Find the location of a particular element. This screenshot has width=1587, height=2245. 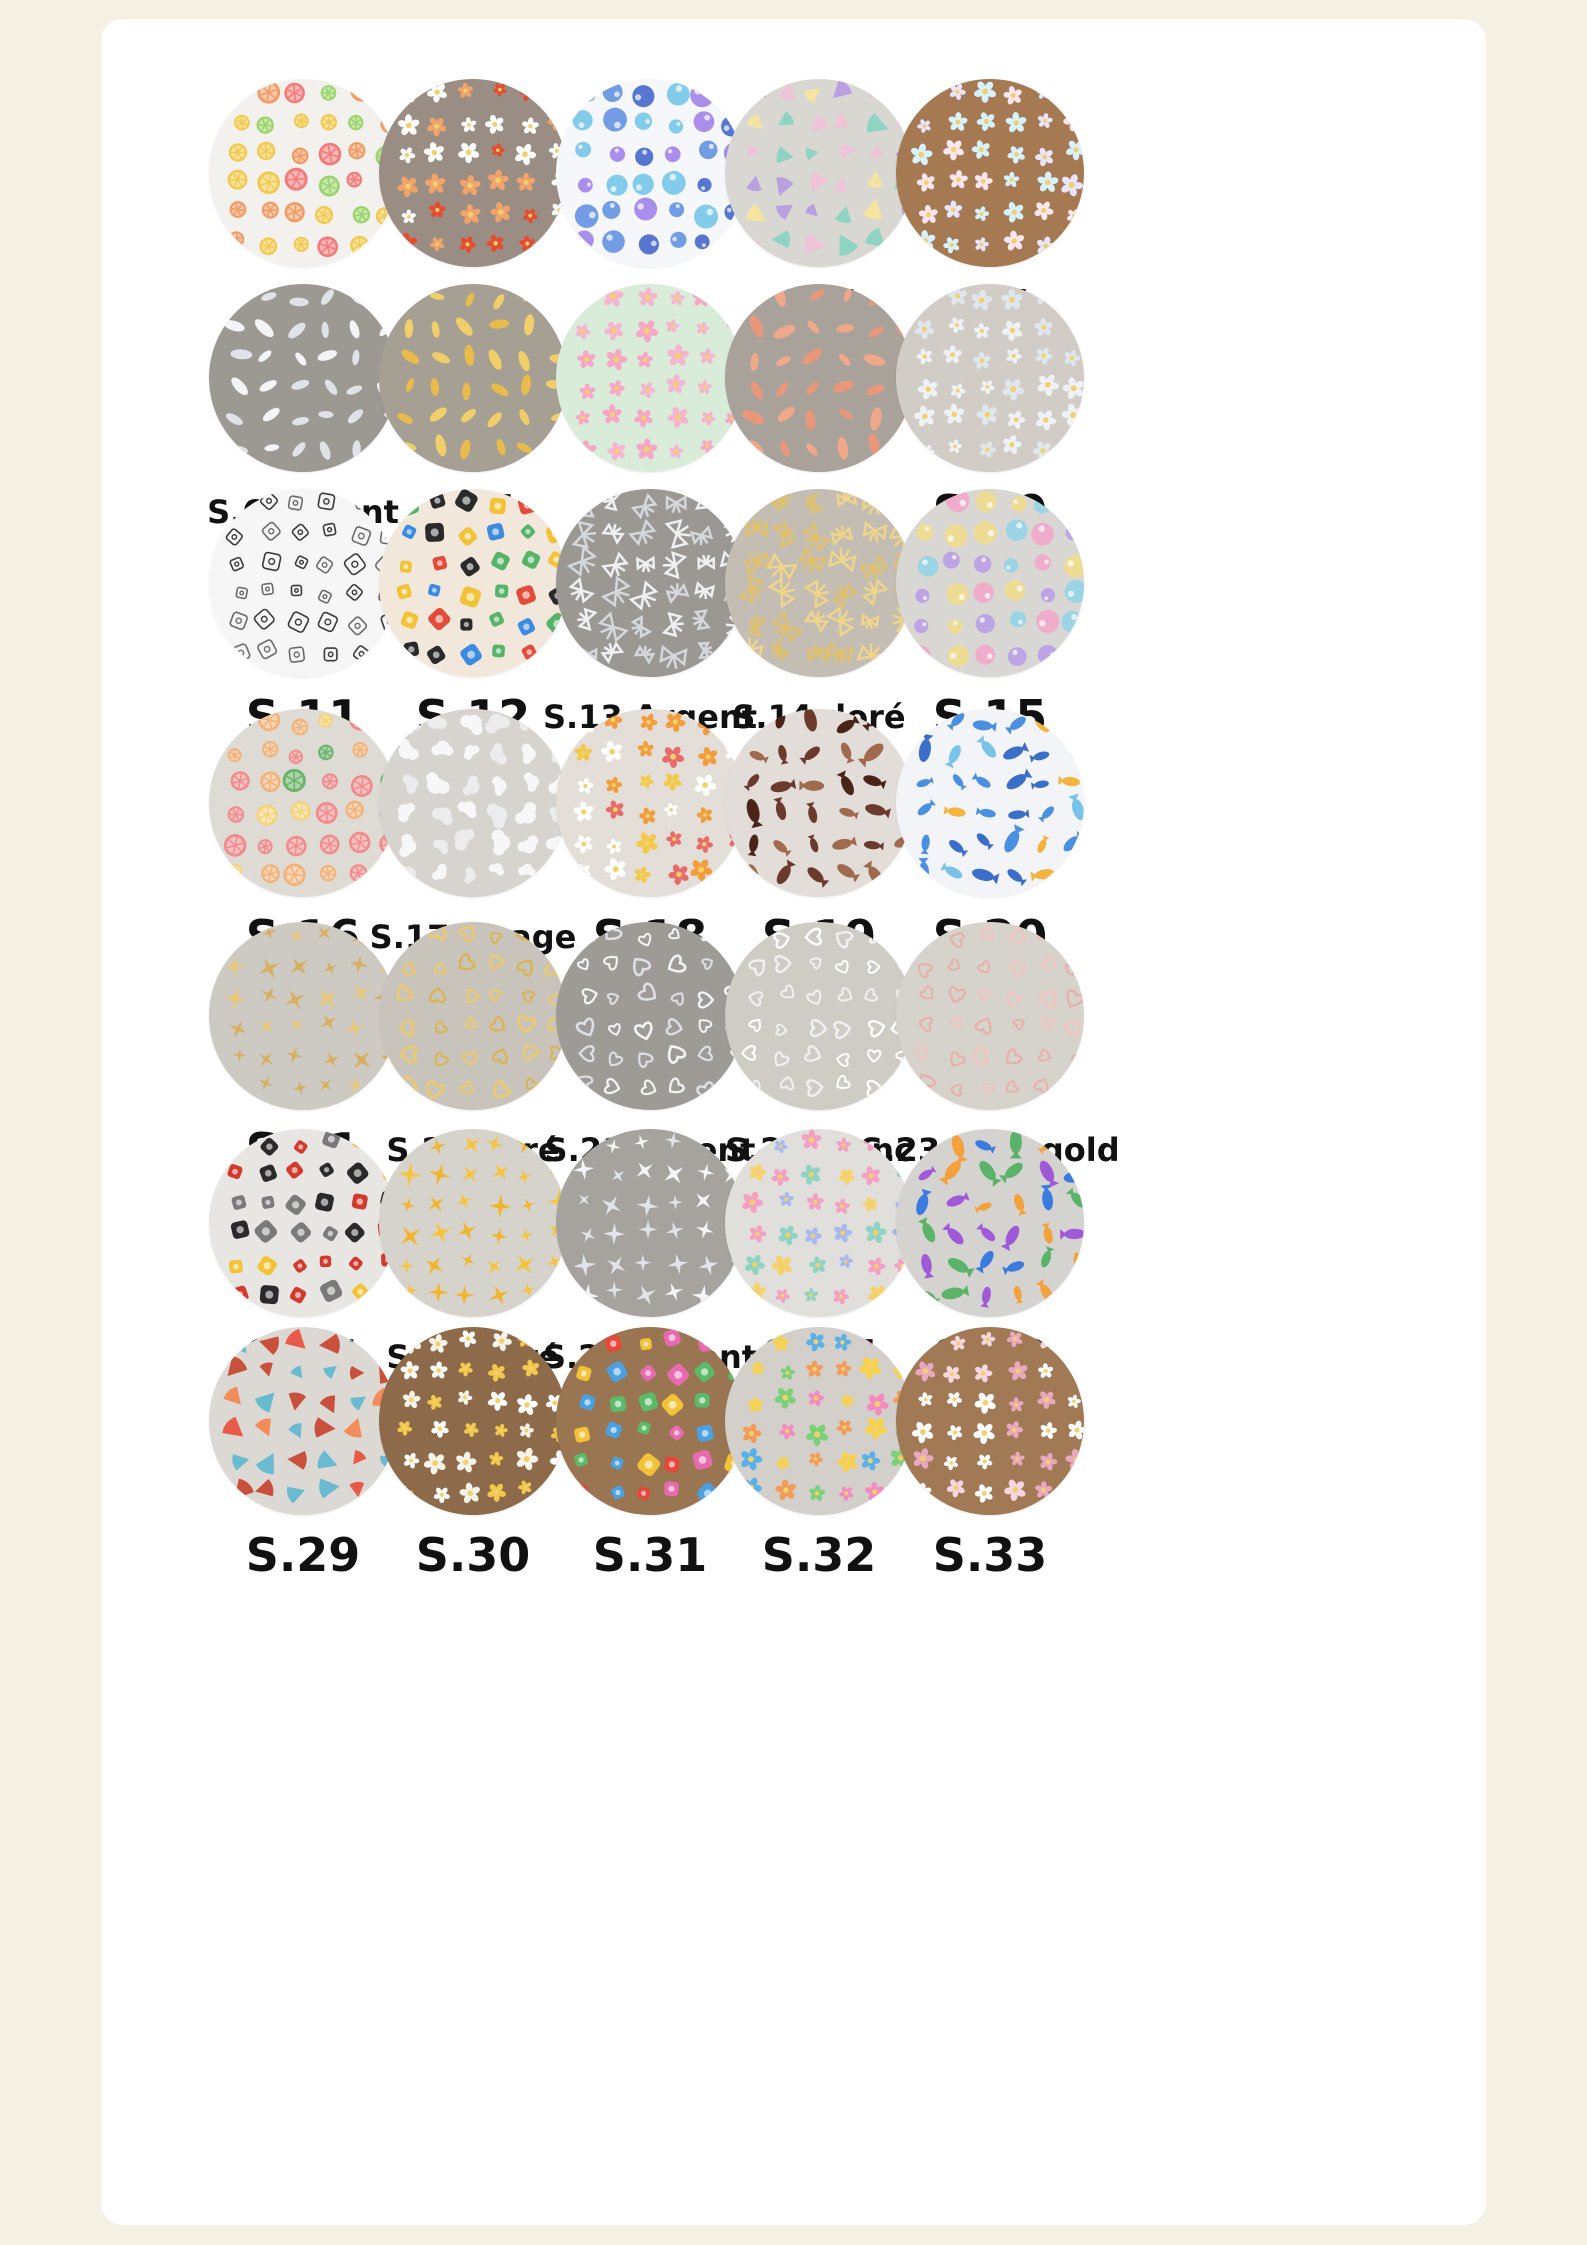

swatch-item: S.13 Argent is located at coordinates (650, 639).